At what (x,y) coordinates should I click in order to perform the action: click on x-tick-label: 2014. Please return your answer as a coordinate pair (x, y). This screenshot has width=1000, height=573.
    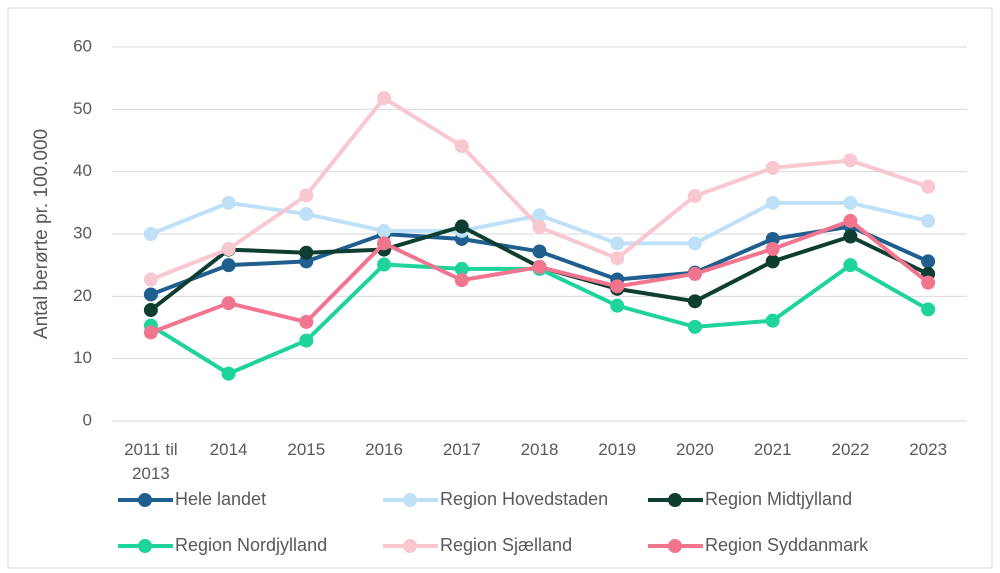
    Looking at the image, I should click on (228, 449).